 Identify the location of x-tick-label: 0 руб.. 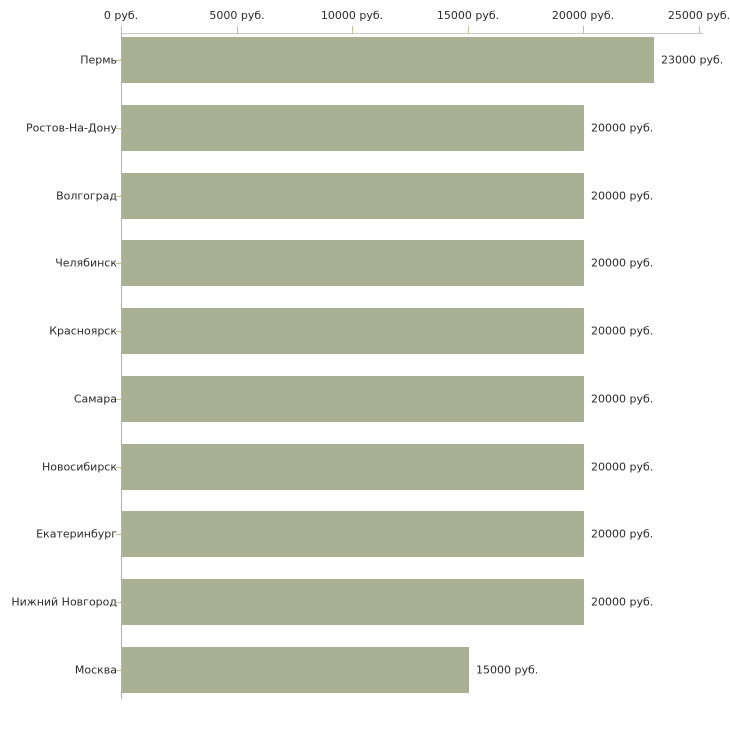
(121, 15).